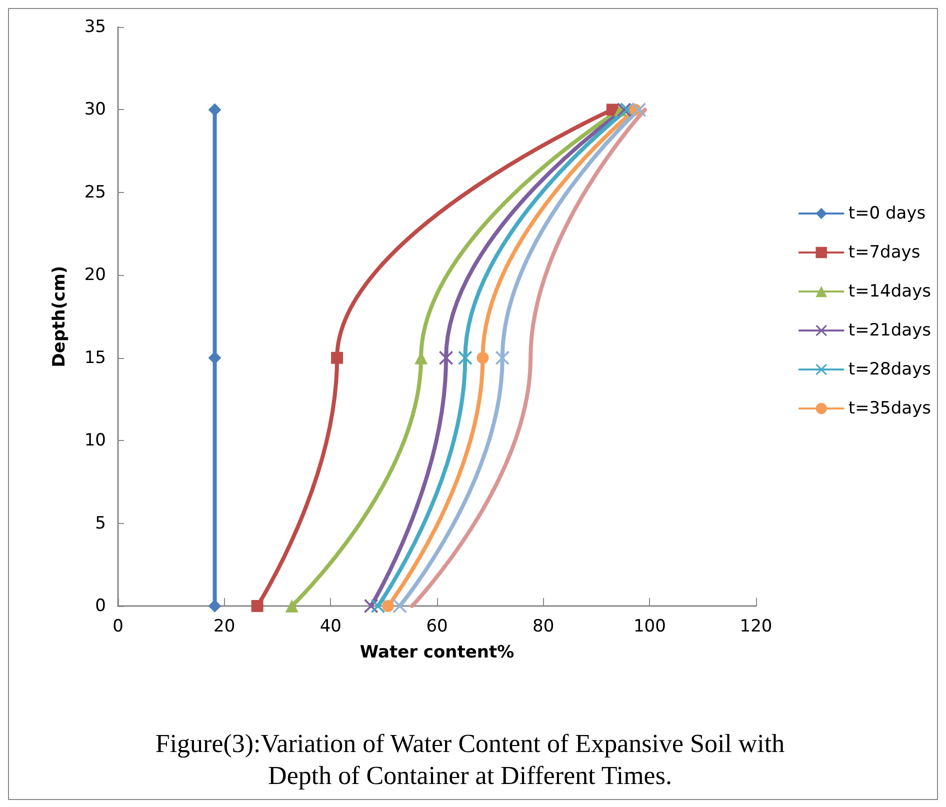 This screenshot has height=807, width=946. I want to click on y-tick-label: 35, so click(95, 27).